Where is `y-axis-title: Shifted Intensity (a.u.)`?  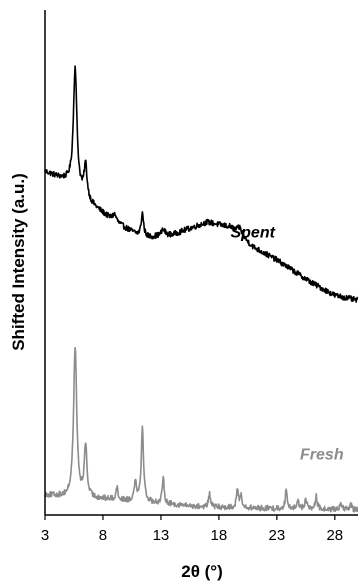
y-axis-title: Shifted Intensity (a.u.) is located at coordinates (18, 262).